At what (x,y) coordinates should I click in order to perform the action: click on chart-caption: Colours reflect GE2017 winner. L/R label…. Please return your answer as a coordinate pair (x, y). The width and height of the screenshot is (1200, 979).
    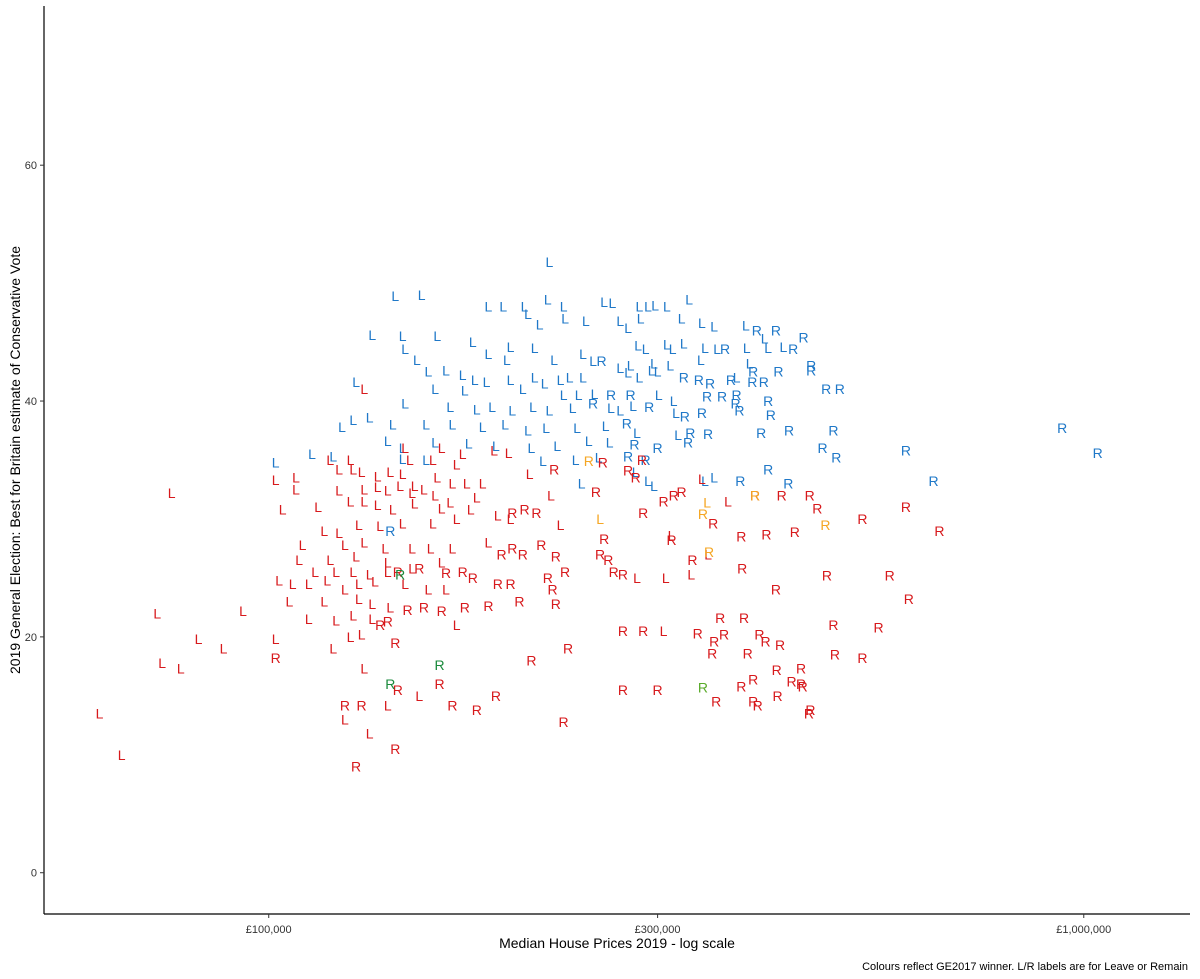
    Looking at the image, I should click on (1025, 967).